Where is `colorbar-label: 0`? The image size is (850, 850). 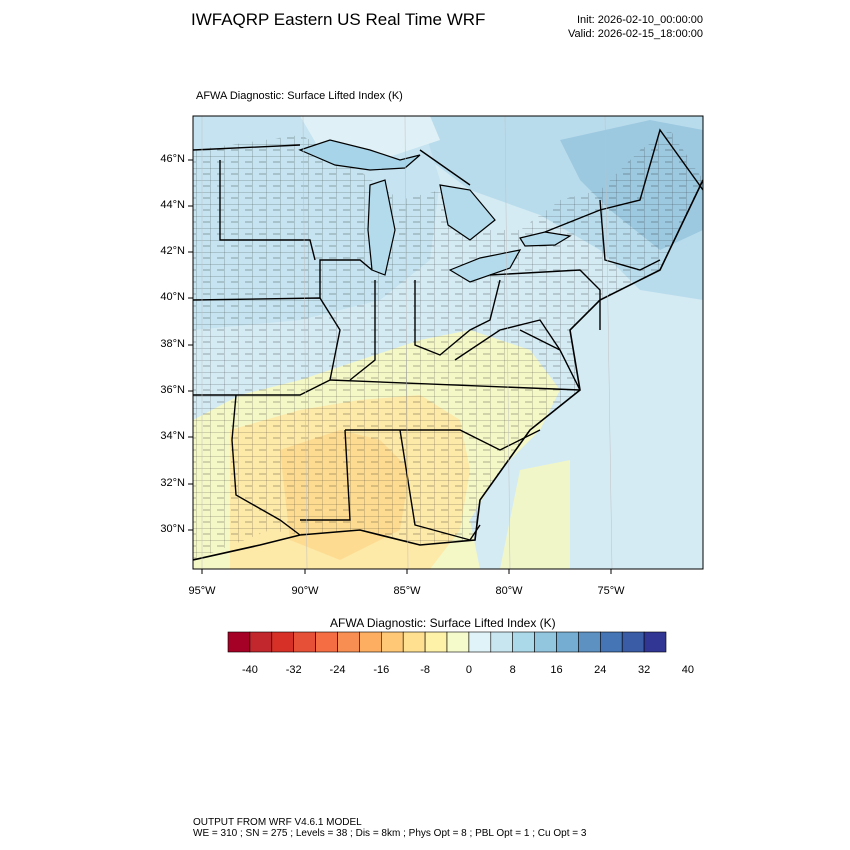 colorbar-label: 0 is located at coordinates (468, 670).